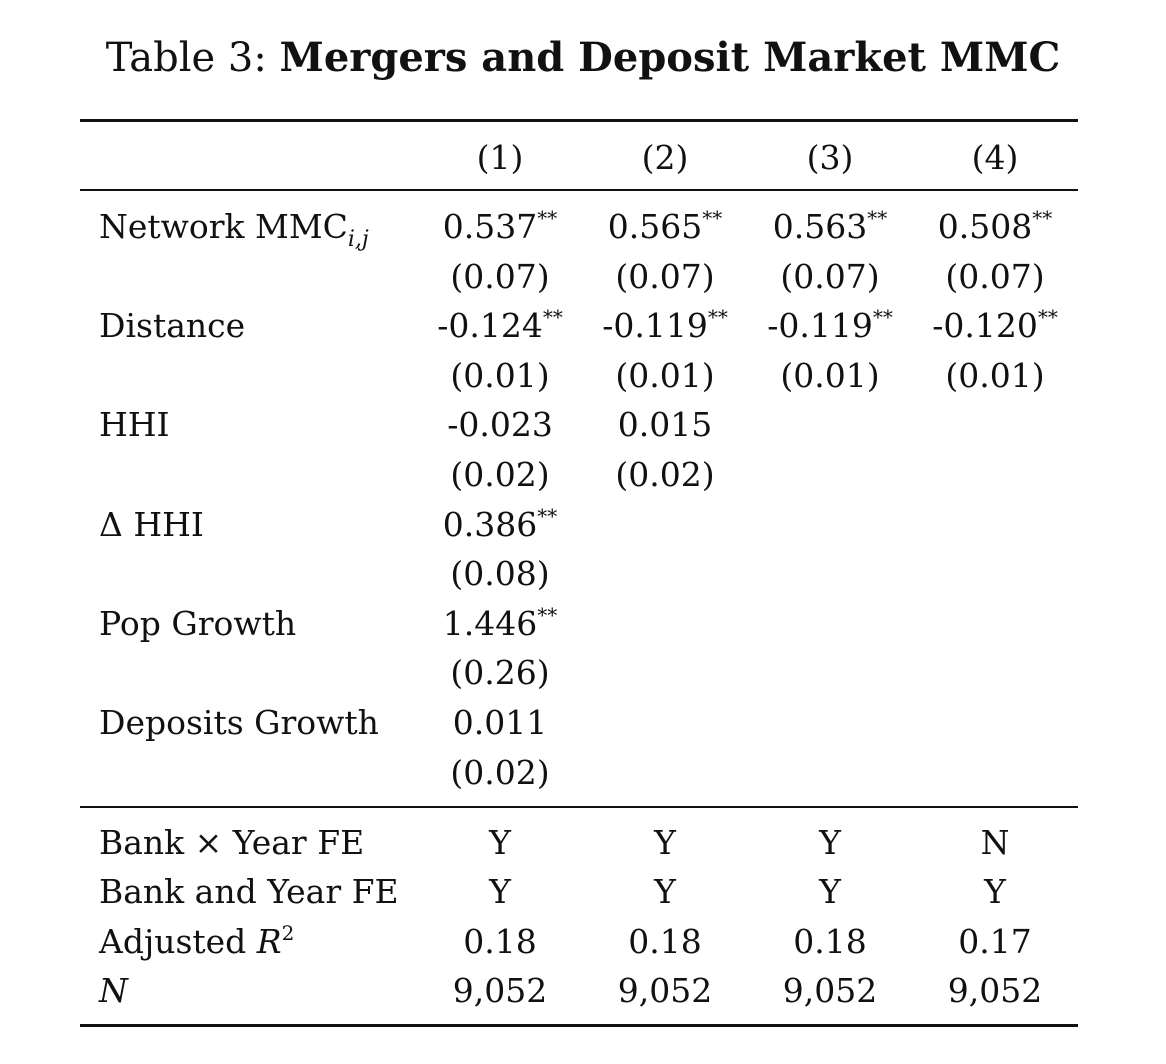 The width and height of the screenshot is (1166, 1064). I want to click on table-cell: (0.26), so click(500, 673).